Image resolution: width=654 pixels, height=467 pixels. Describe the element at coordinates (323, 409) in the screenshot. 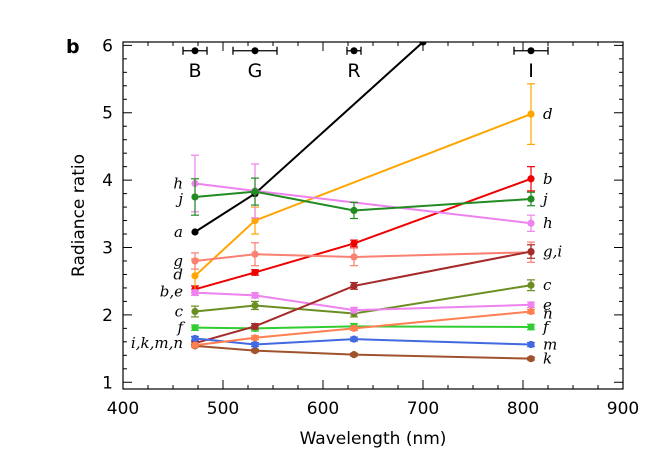

I see `x-tick-label-600: 600` at that location.